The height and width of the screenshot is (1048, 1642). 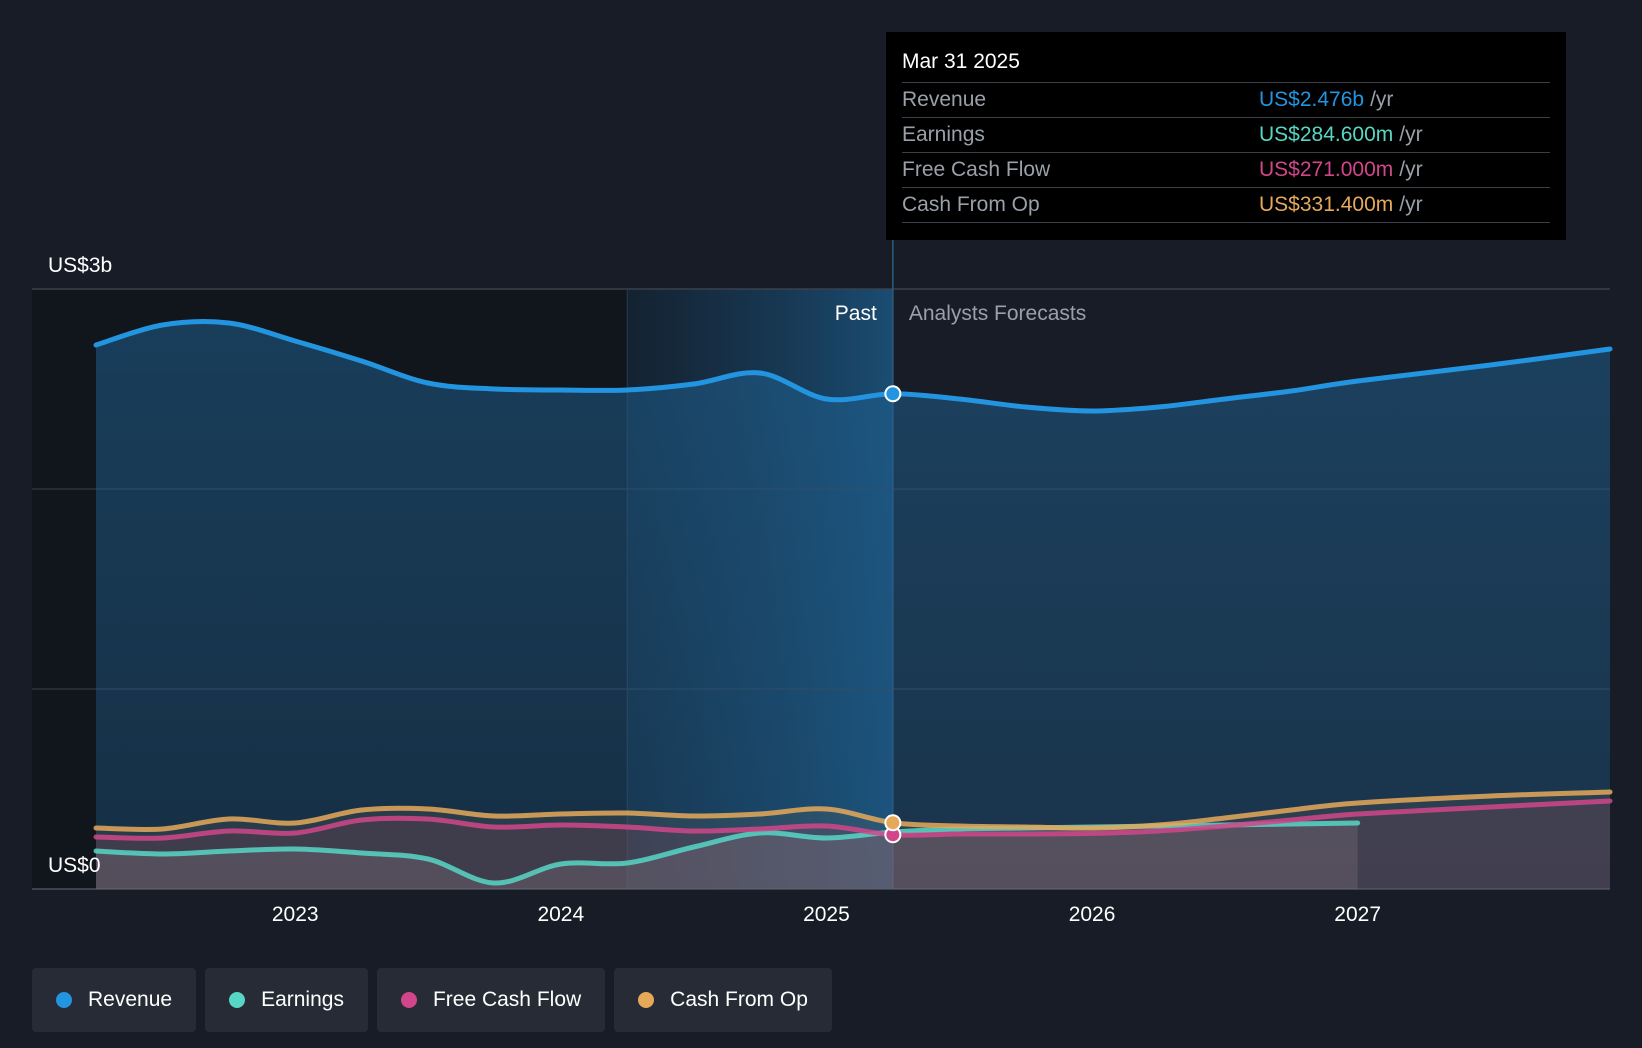 What do you see at coordinates (507, 999) in the screenshot?
I see `legend-label: Free Cash Flow` at bounding box center [507, 999].